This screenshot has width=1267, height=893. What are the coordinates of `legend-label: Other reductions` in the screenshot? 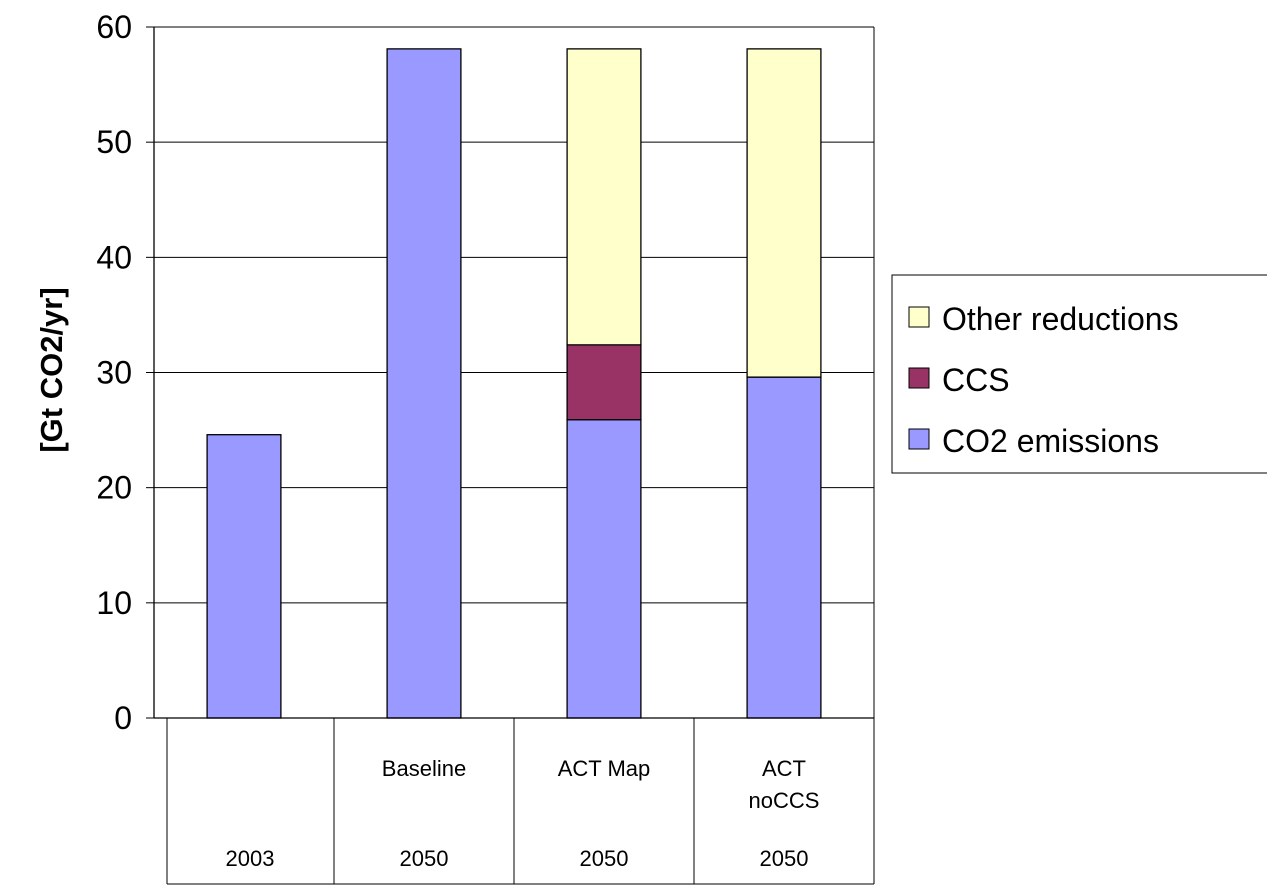 It's located at (1060, 319).